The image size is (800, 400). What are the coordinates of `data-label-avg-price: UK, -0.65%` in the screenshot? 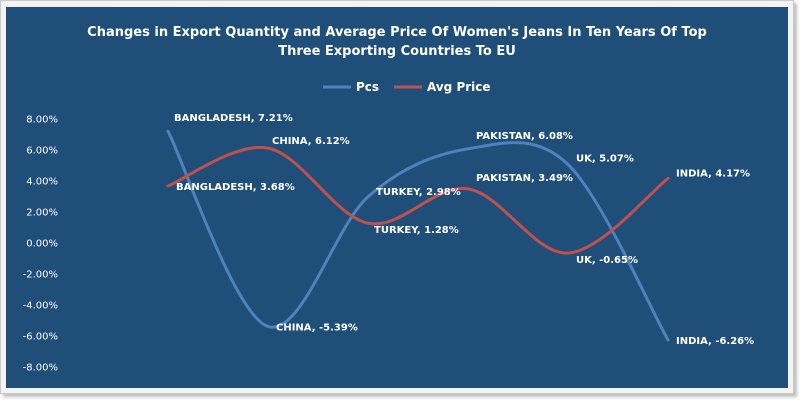 It's located at (607, 260).